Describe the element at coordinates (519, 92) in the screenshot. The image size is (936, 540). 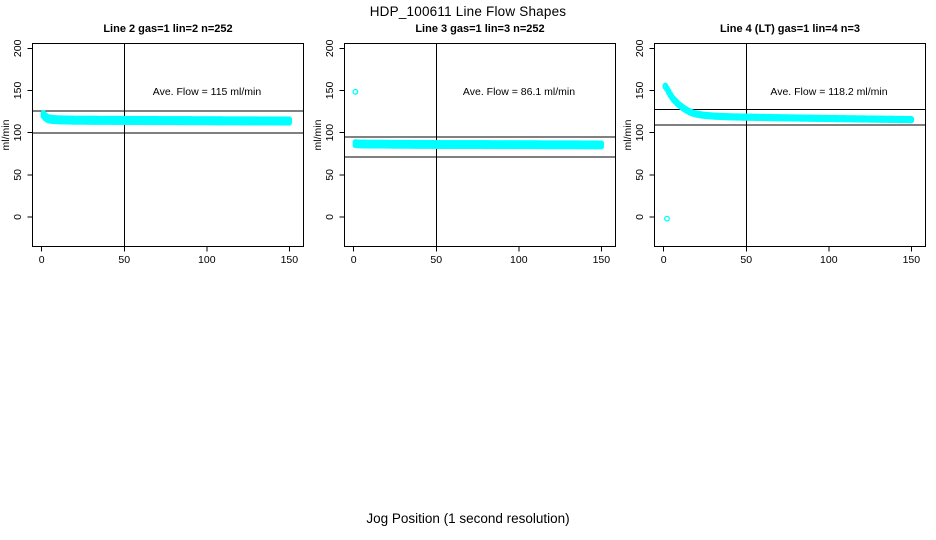
I see `ave-flow-annotation-line3: Ave. Flow = 86.1 ml/min` at that location.